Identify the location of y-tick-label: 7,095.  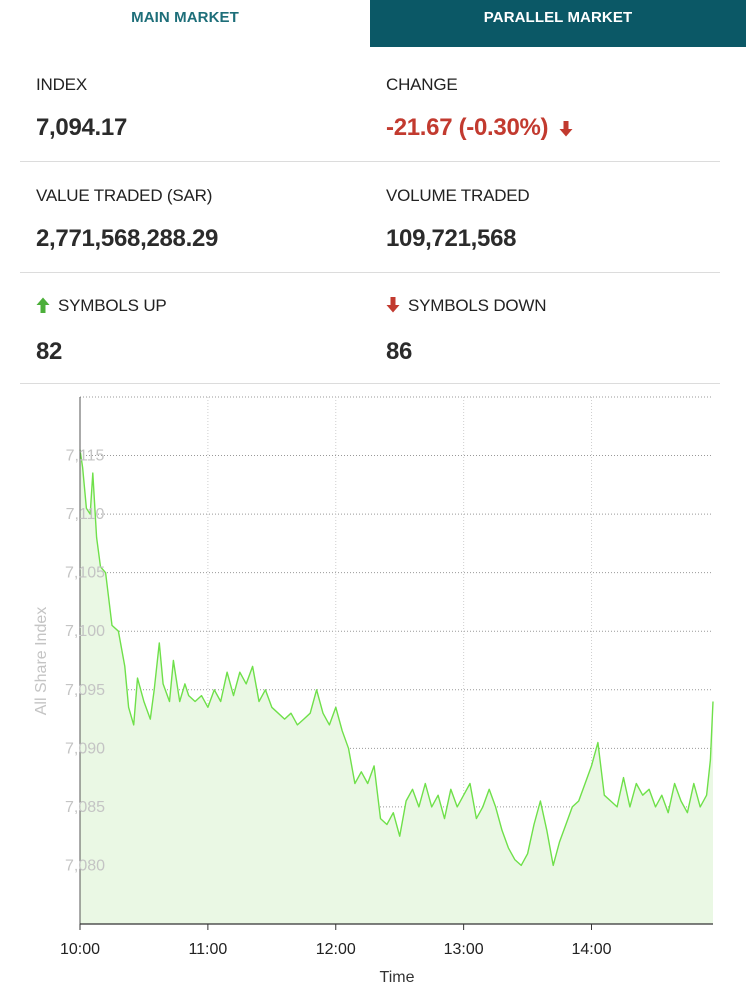
(85, 690).